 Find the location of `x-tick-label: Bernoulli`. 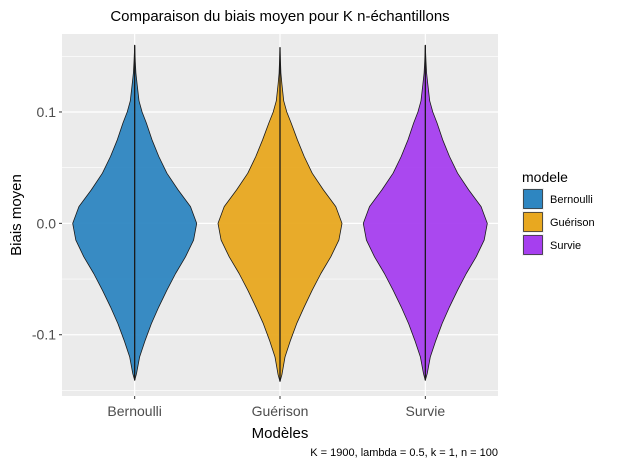

x-tick-label: Bernoulli is located at coordinates (134, 411).